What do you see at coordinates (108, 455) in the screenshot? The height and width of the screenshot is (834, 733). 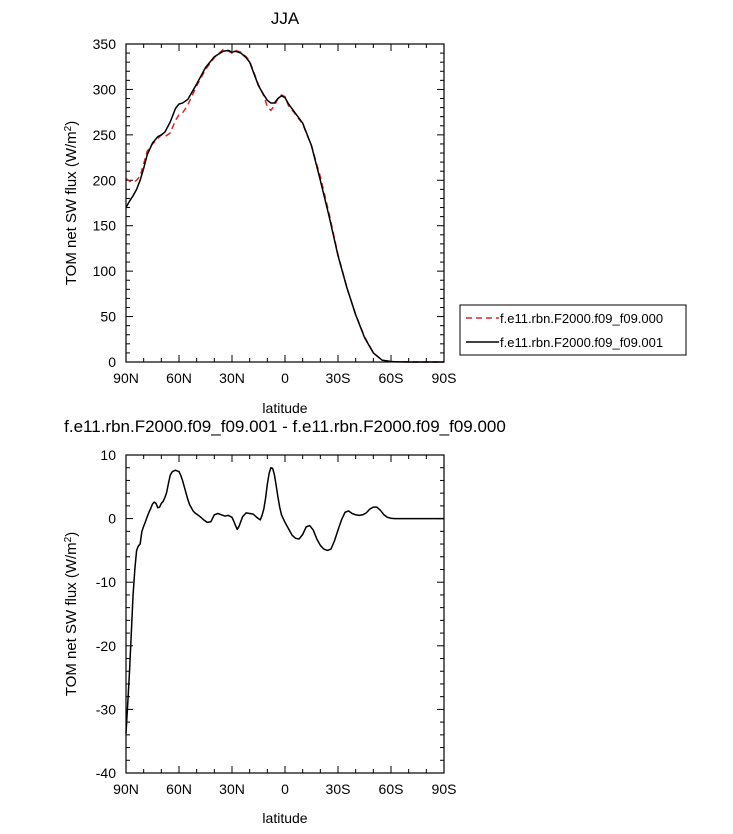 I see `bottom-chart-y-tick-label: 10` at bounding box center [108, 455].